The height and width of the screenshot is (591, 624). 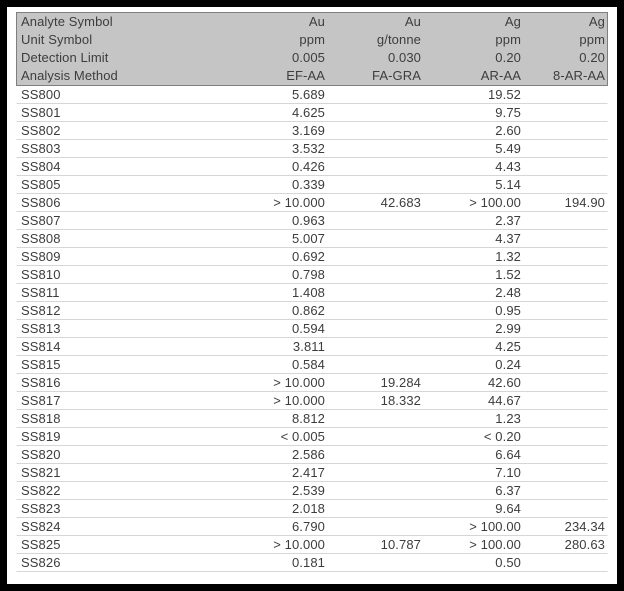 I want to click on cell-ag-ppm: 42.60, so click(x=504, y=382).